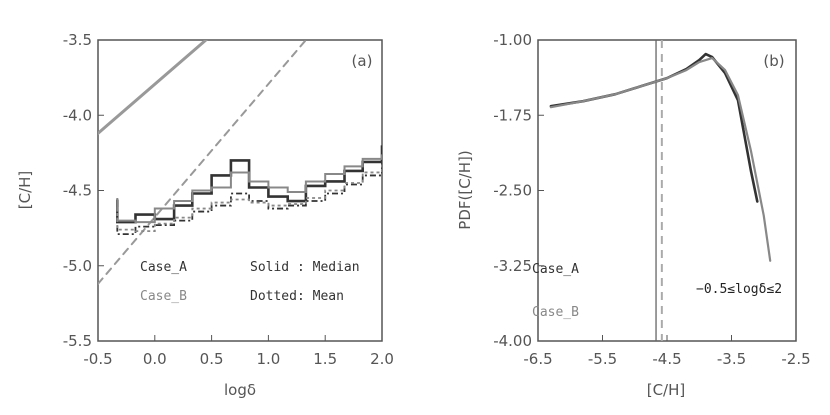 This screenshot has height=415, width=830. Describe the element at coordinates (555, 269) in the screenshot. I see `panel-b-legend-case-a: Case_A` at that location.